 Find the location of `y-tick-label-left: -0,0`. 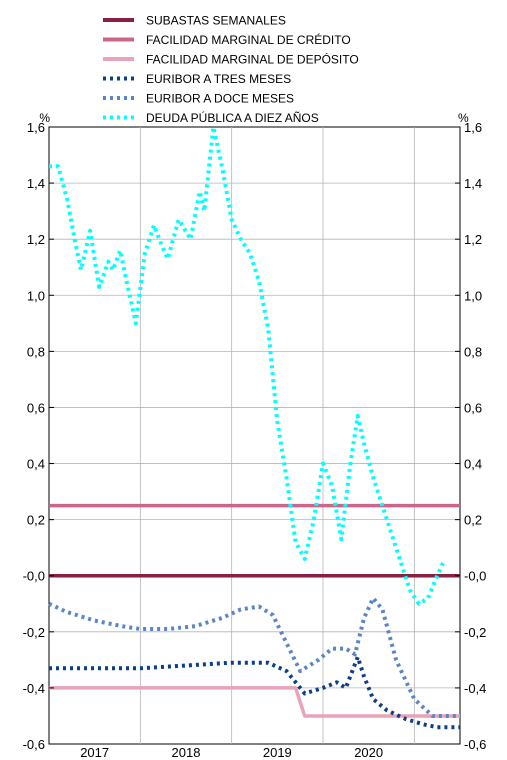

y-tick-label-left: -0,0 is located at coordinates (34, 576).